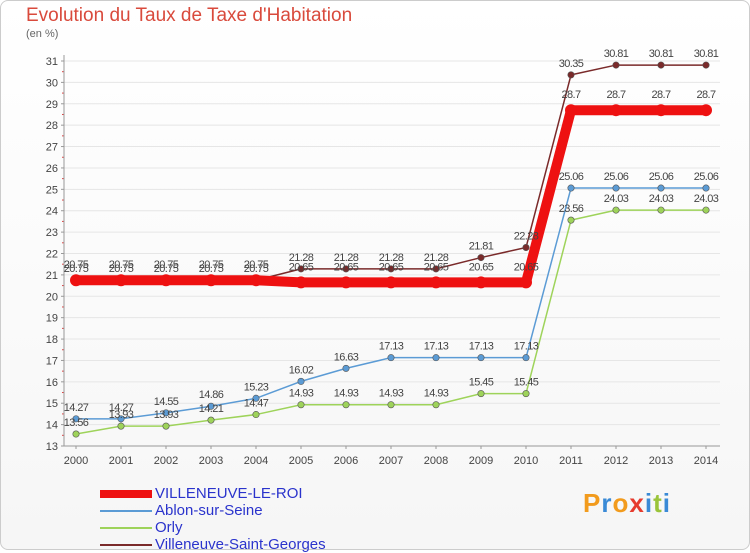 Image resolution: width=750 pixels, height=553 pixels. Describe the element at coordinates (592, 503) in the screenshot. I see `logo-letter: P` at that location.